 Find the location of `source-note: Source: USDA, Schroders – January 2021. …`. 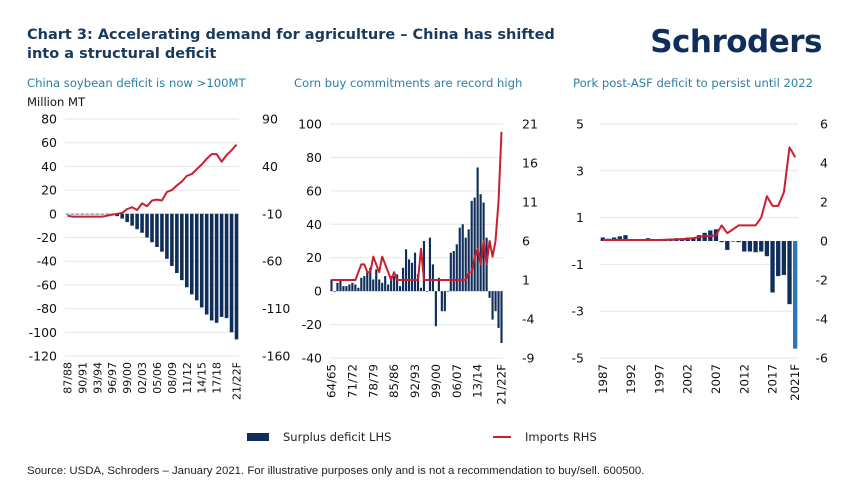

source-note: Source: USDA, Schroders – January 2021. … is located at coordinates (336, 471).